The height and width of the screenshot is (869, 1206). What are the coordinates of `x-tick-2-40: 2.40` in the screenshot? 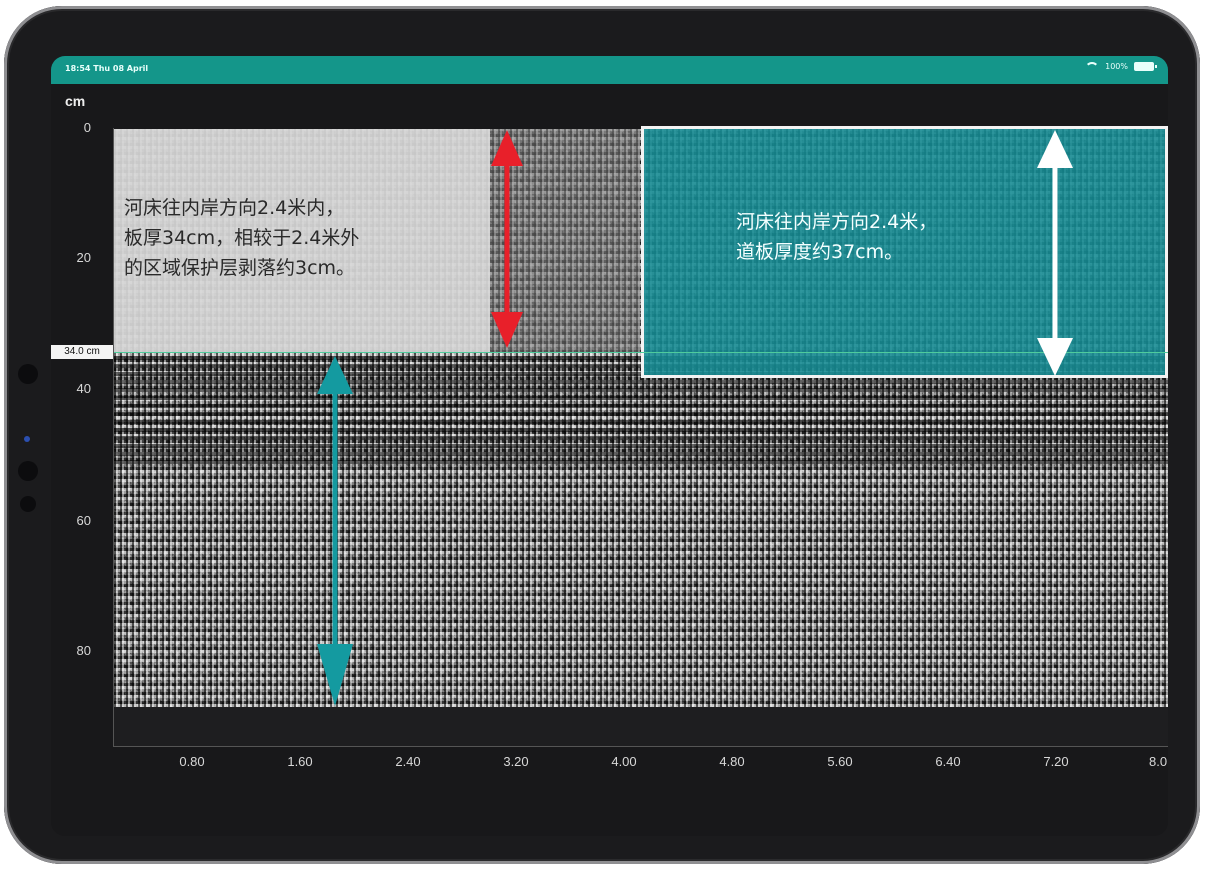 It's located at (408, 761).